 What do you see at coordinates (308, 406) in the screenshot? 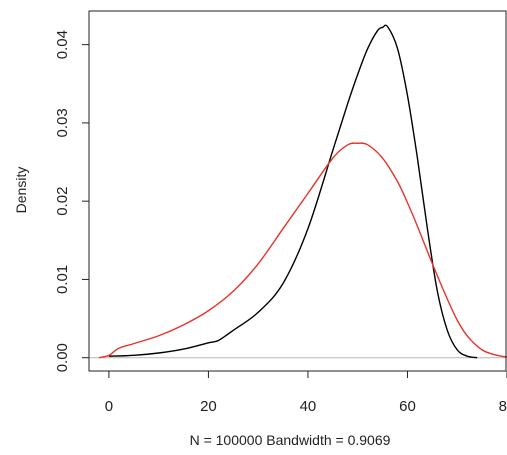
I see `x-tick-label: 40` at bounding box center [308, 406].